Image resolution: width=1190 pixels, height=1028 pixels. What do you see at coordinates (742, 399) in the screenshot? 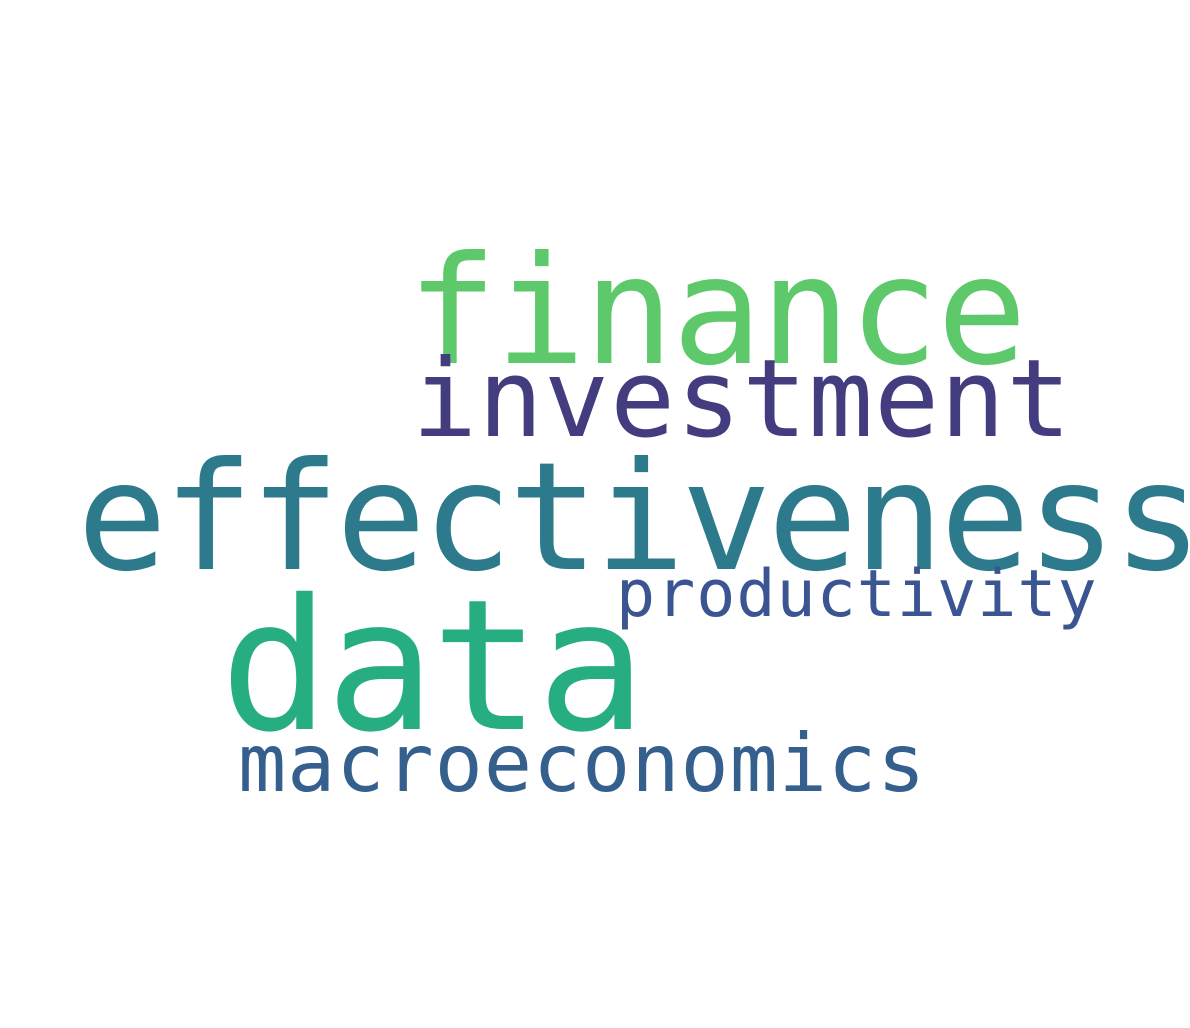
I see `word-investment: investment` at bounding box center [742, 399].